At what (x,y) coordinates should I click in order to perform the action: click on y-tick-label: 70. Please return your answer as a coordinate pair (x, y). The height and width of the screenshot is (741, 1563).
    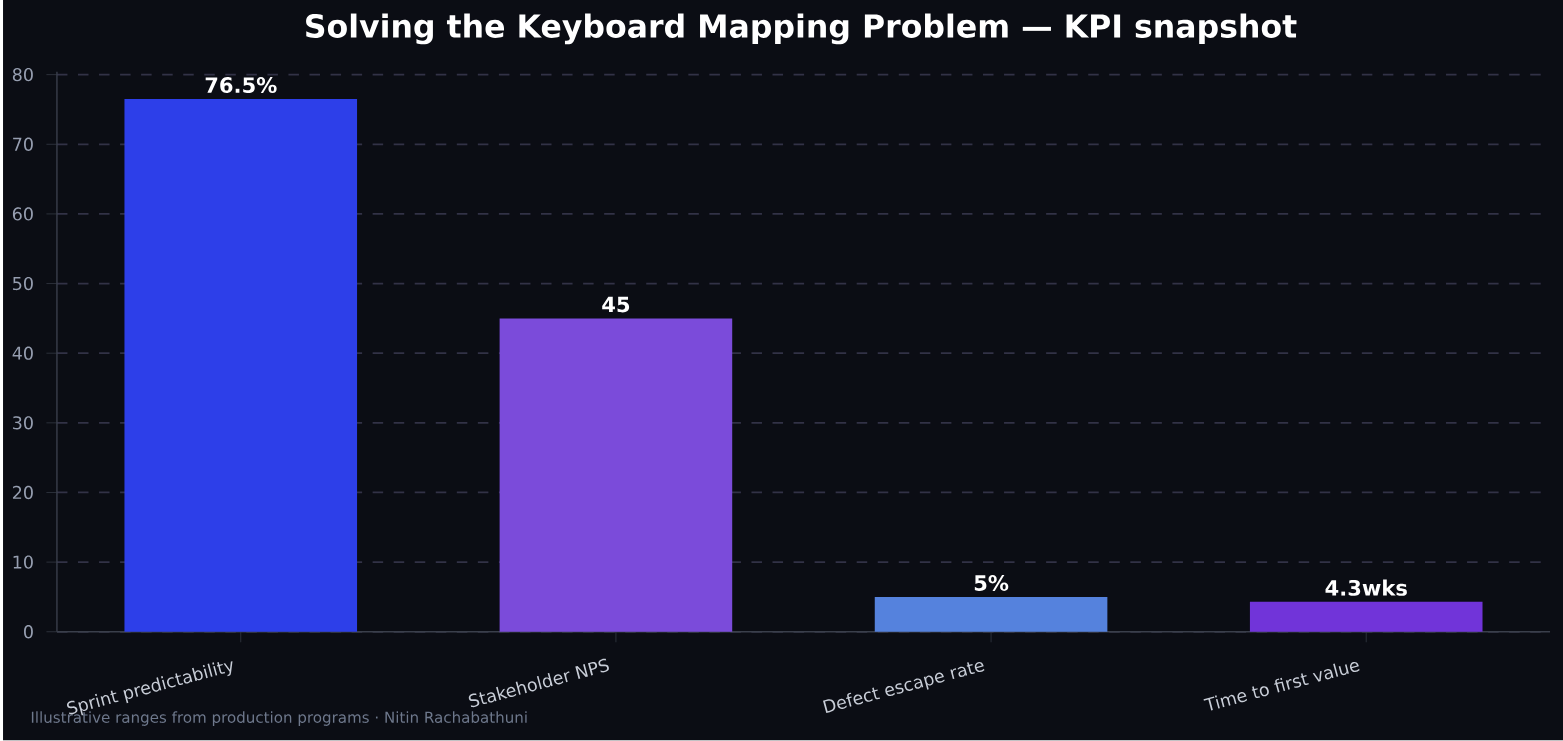
    Looking at the image, I should click on (23, 144).